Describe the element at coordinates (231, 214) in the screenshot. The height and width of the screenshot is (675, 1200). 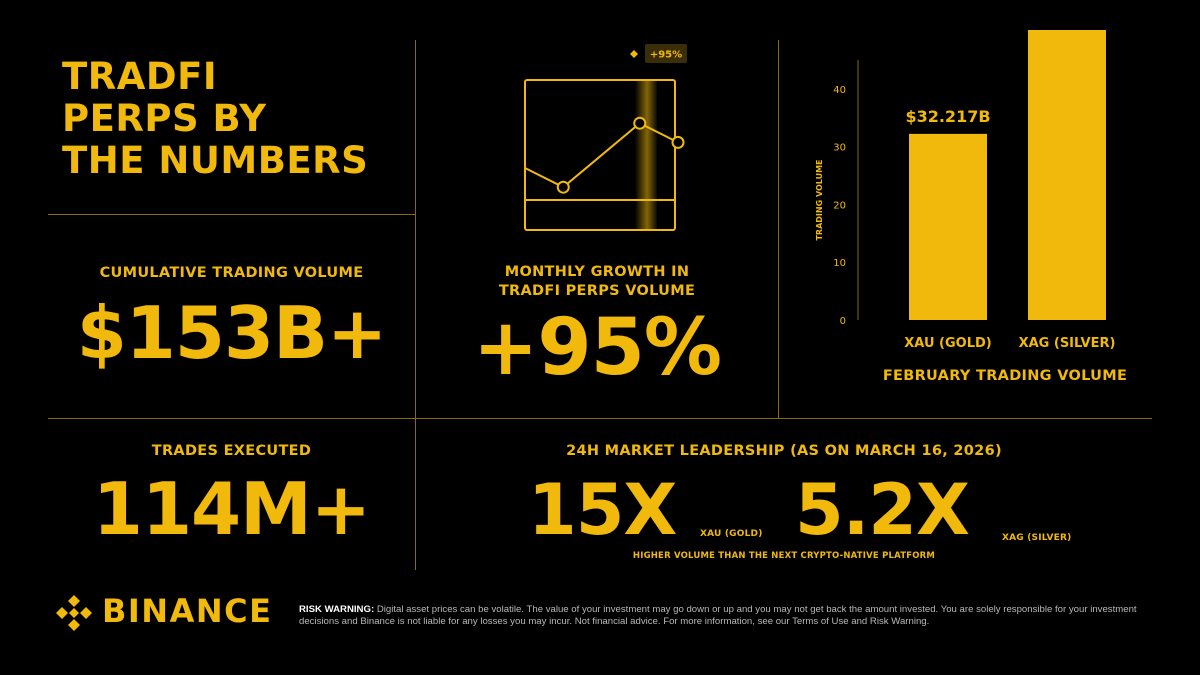
I see `divider-horizontal-top-left` at that location.